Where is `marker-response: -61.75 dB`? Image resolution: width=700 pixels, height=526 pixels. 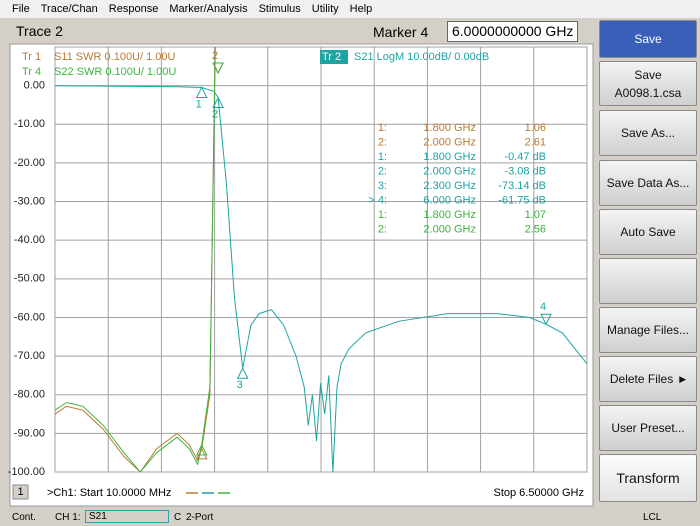
marker-response: -61.75 dB is located at coordinates (522, 200).